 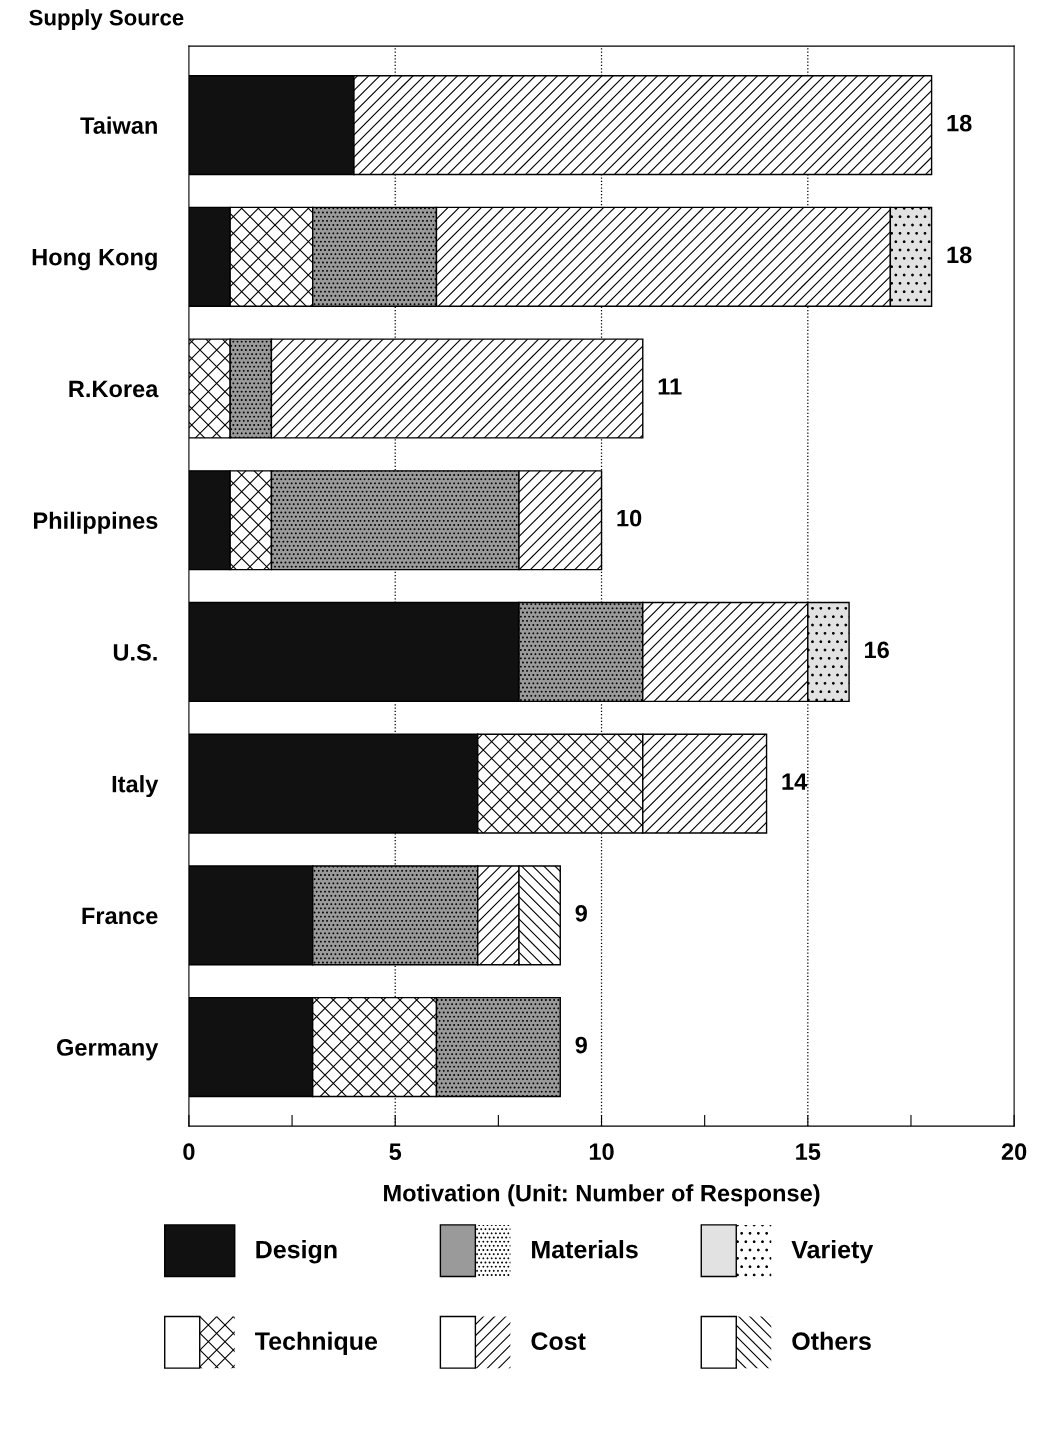 I want to click on y-tick-label: Italy, so click(x=135, y=786).